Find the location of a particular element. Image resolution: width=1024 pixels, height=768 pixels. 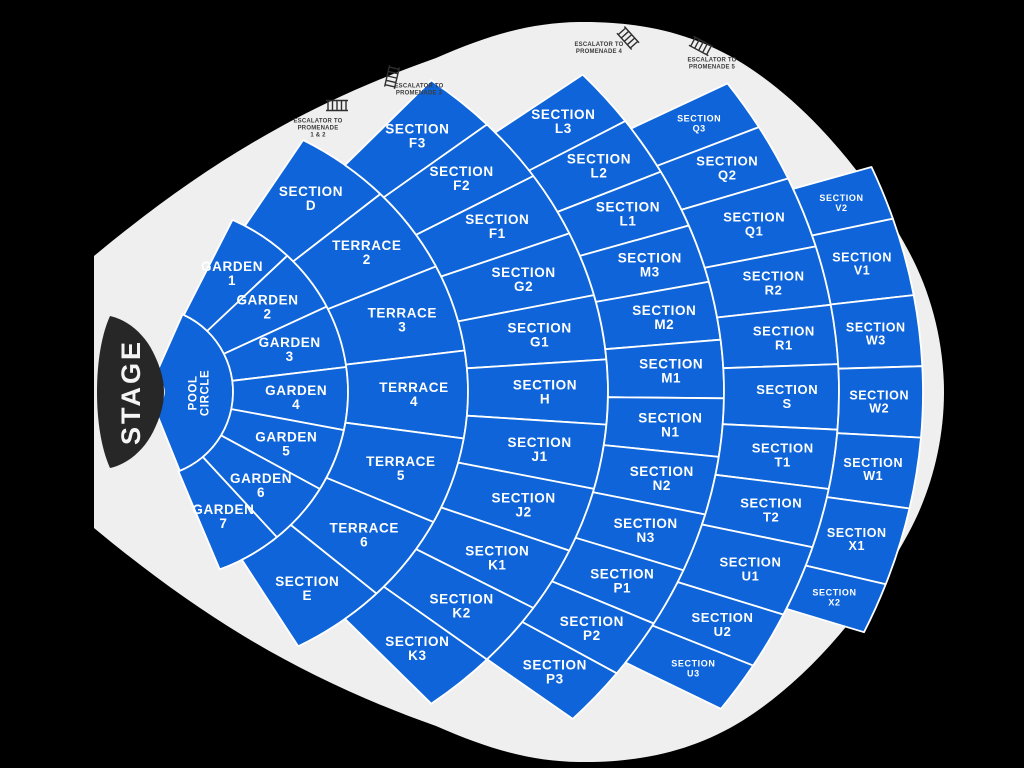

escalator-promenade-5-label: ESCALATOR TO PROMENADE 5 is located at coordinates (711, 64).